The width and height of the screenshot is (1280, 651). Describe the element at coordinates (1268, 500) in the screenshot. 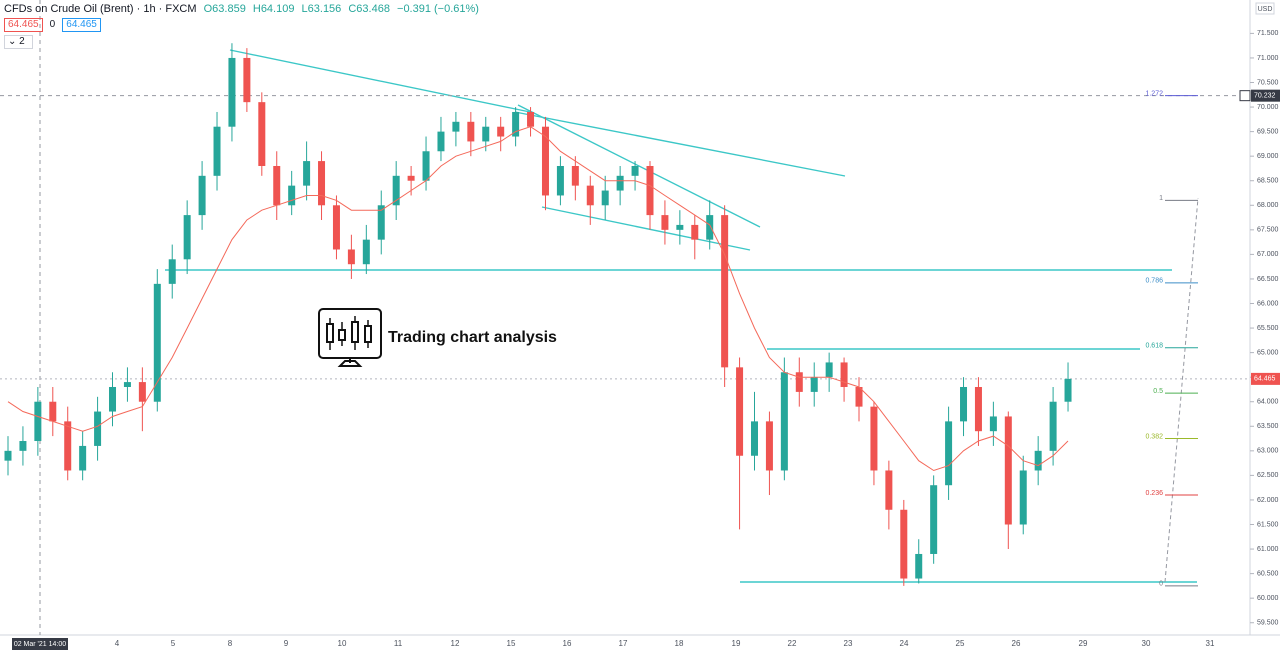

I see `y-tick-label: 62.000` at that location.